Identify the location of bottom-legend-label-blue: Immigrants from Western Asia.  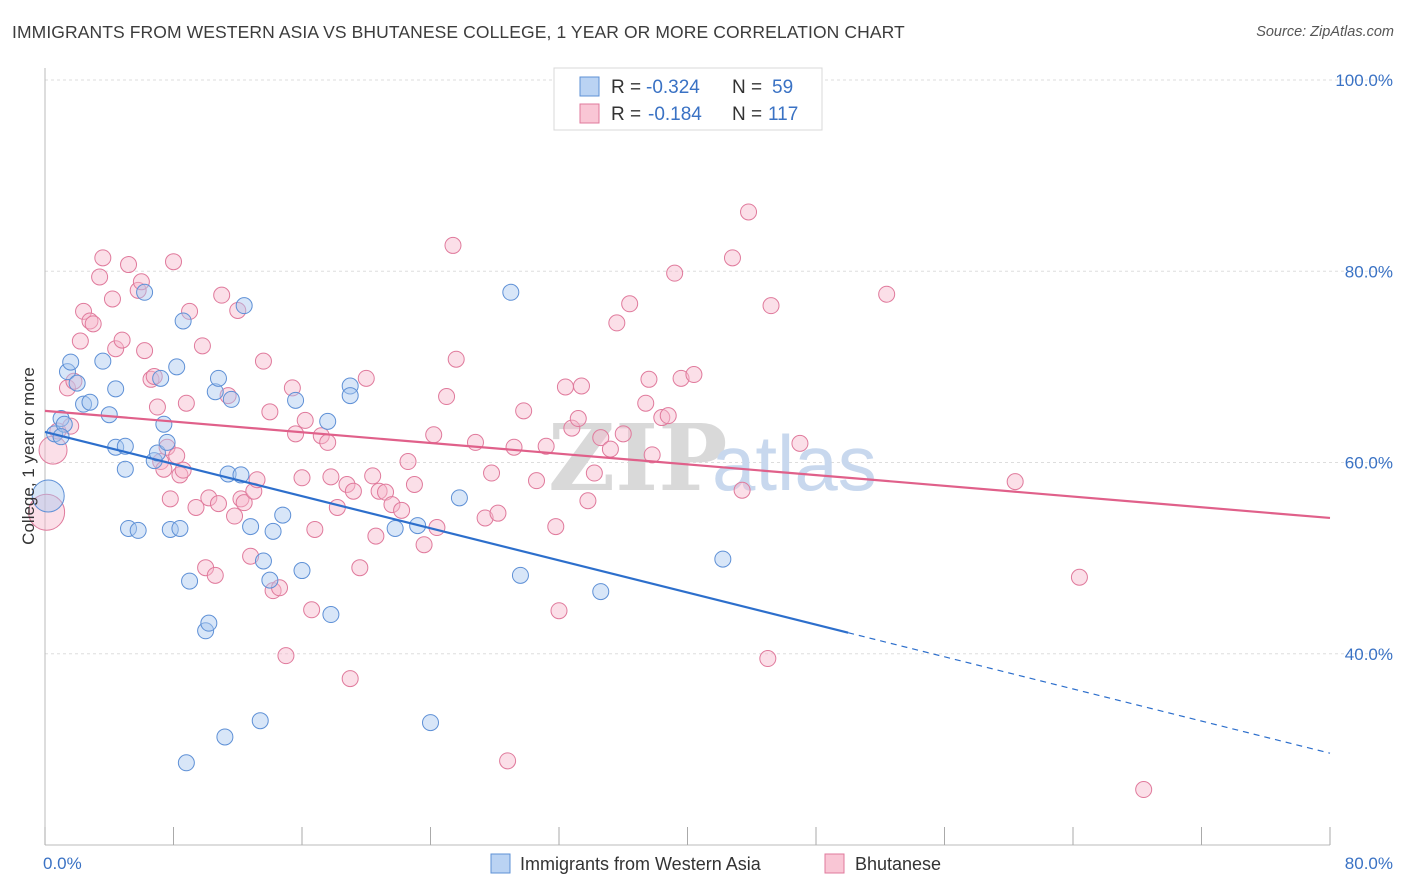
(641, 864).